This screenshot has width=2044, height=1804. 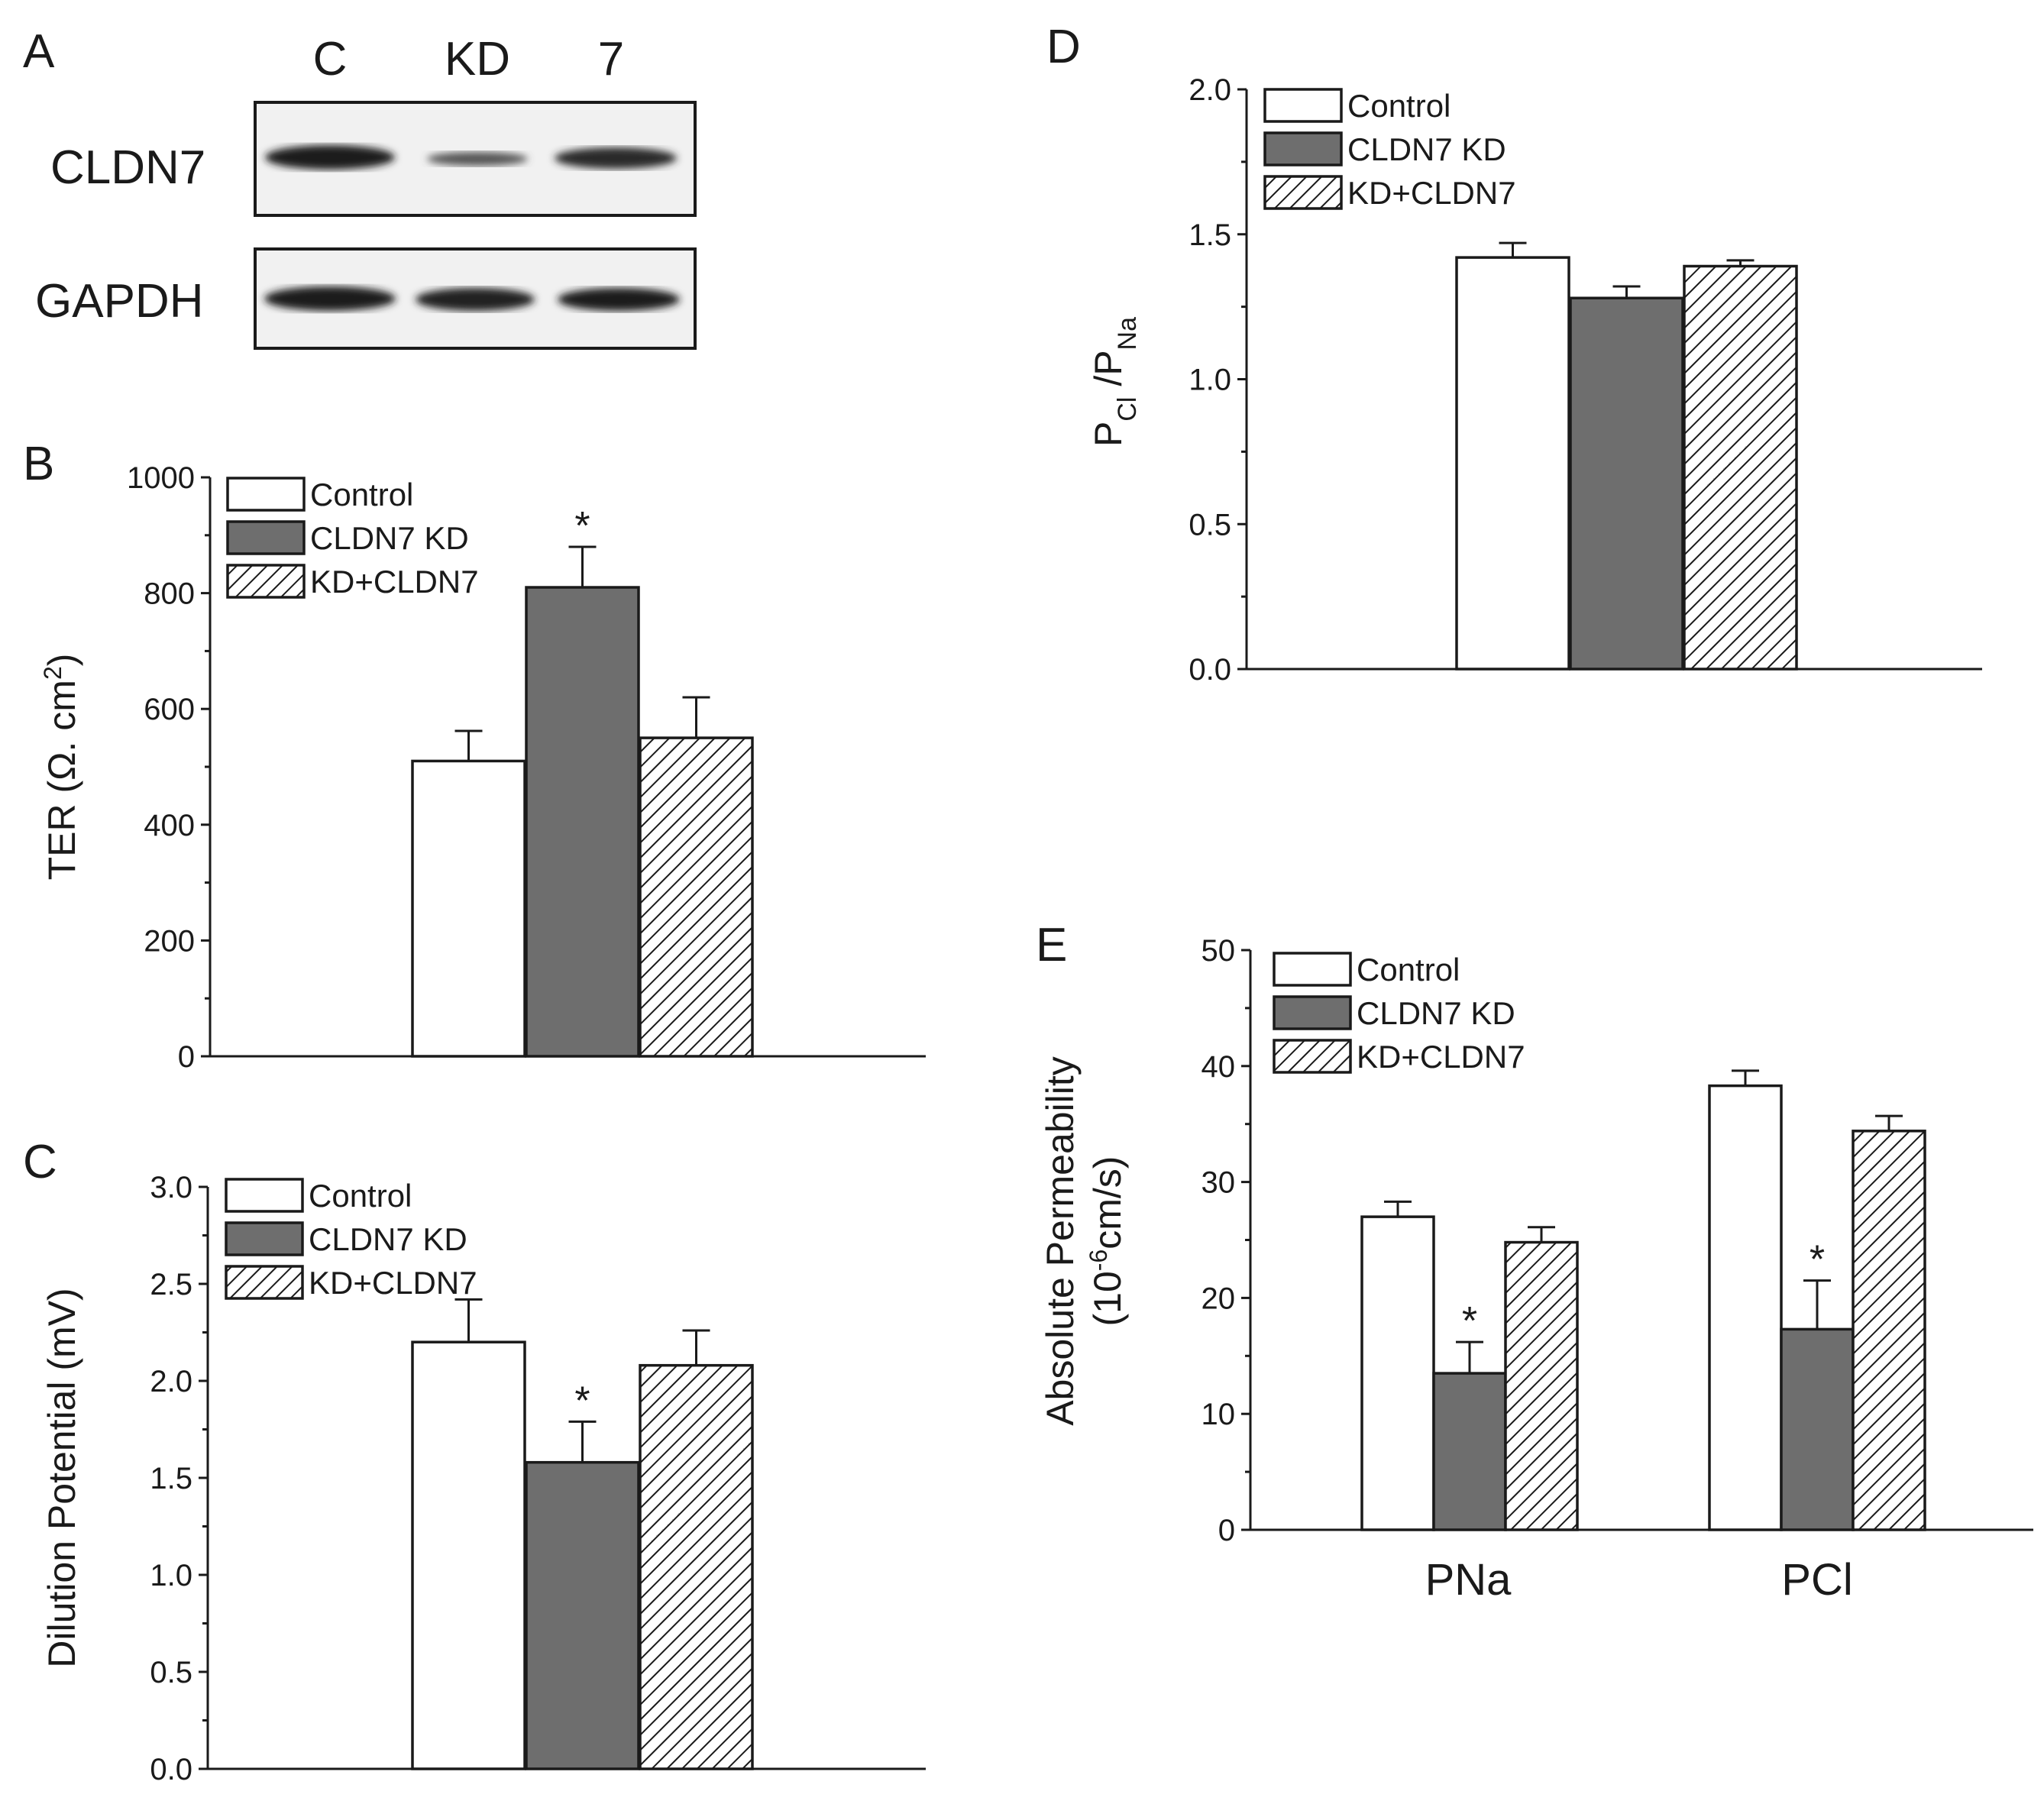 I want to click on y-axis-label-units: (10-6cm/s), so click(x=1107, y=1241).